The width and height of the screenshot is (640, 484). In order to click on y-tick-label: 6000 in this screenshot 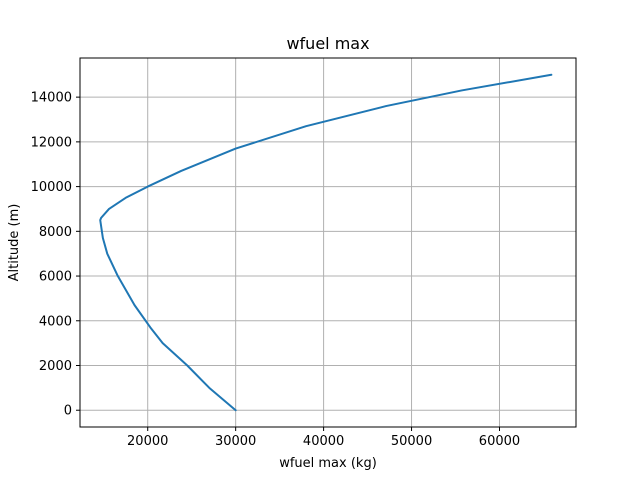, I will do `click(55, 277)`.